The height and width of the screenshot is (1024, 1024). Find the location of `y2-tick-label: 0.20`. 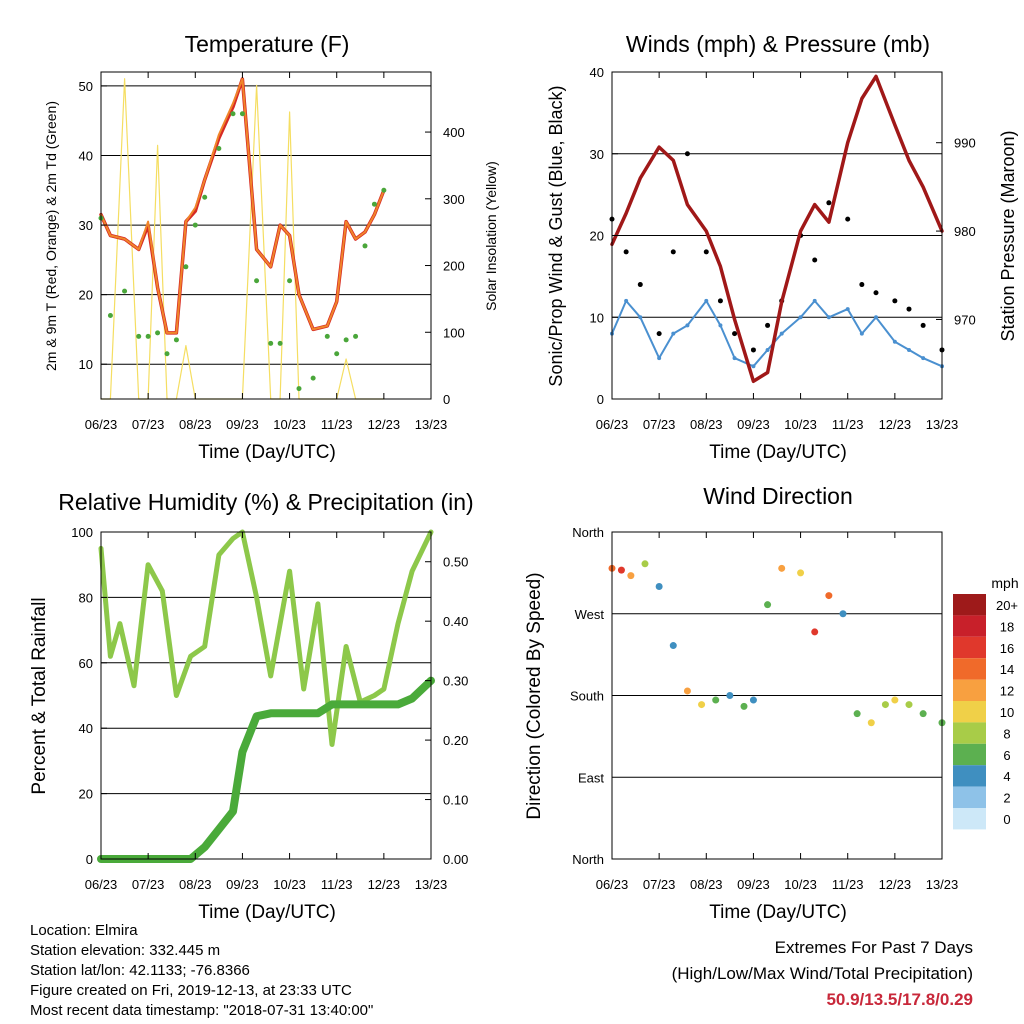

y2-tick-label: 0.20 is located at coordinates (455, 740).